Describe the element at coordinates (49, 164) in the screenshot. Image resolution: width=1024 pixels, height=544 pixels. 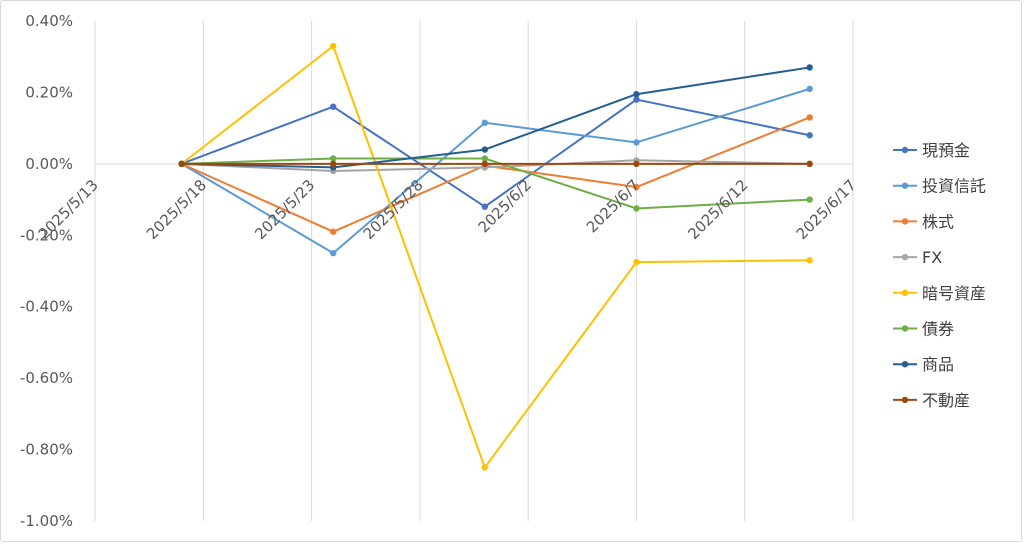
I see `y-tick-label: 0.00%` at that location.